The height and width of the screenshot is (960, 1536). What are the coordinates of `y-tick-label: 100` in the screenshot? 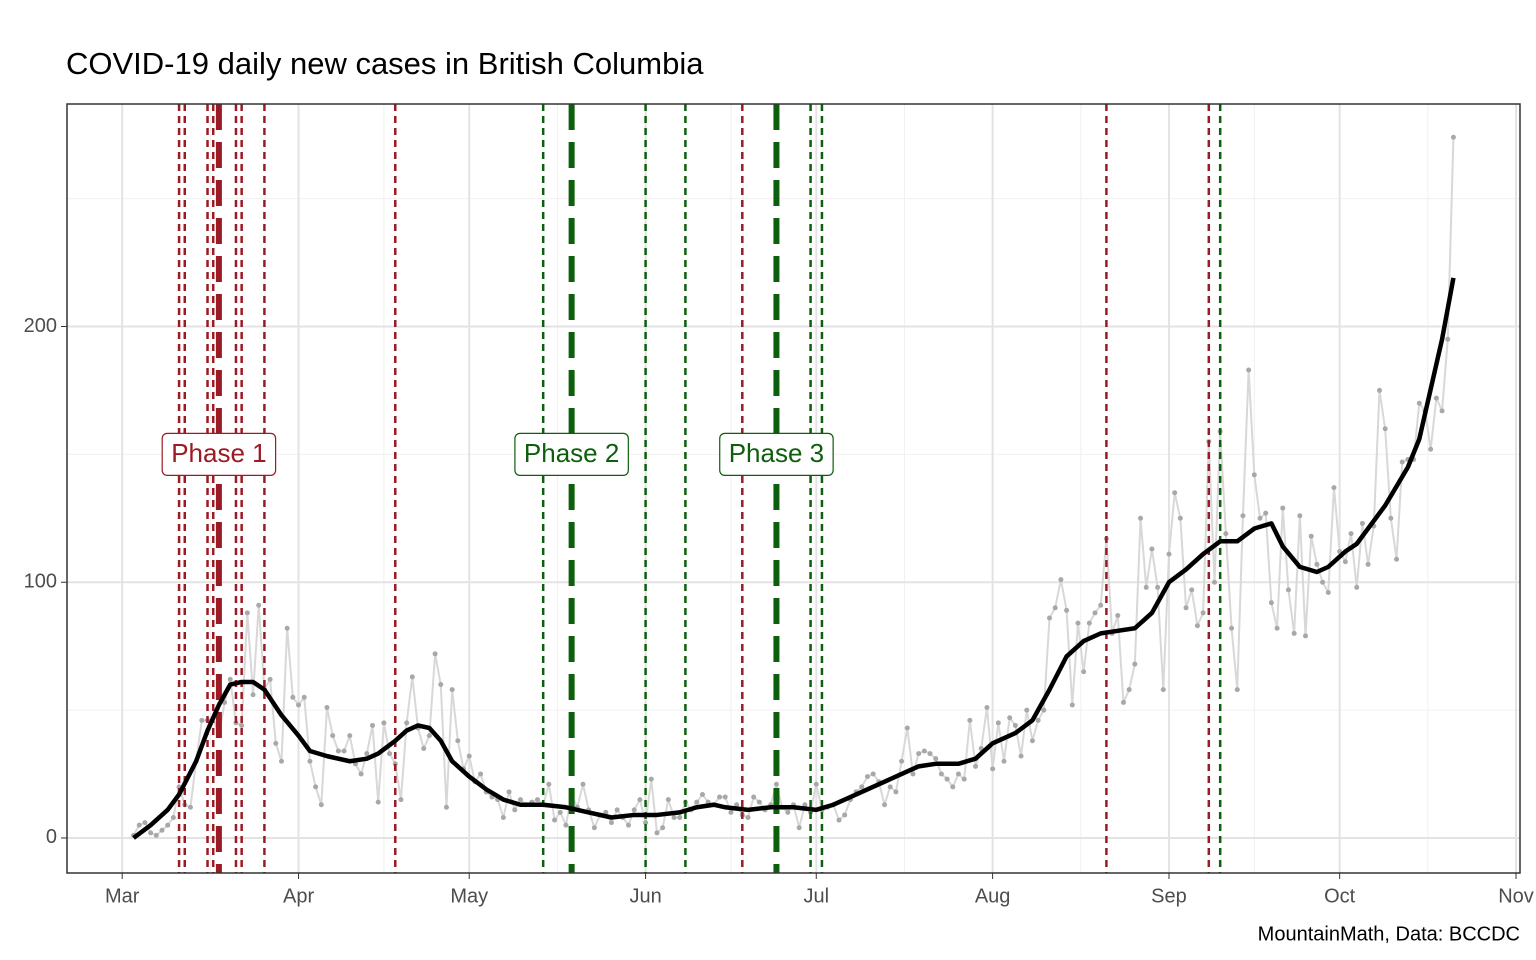 It's located at (40, 582).